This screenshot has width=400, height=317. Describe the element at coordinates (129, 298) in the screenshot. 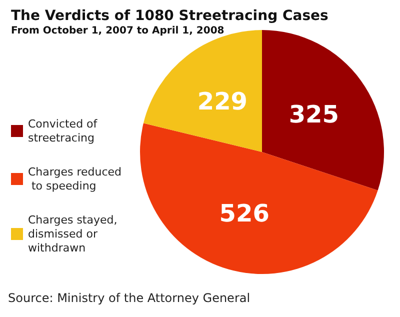

I see `source-note: Source: Ministry of the Attorney General` at that location.